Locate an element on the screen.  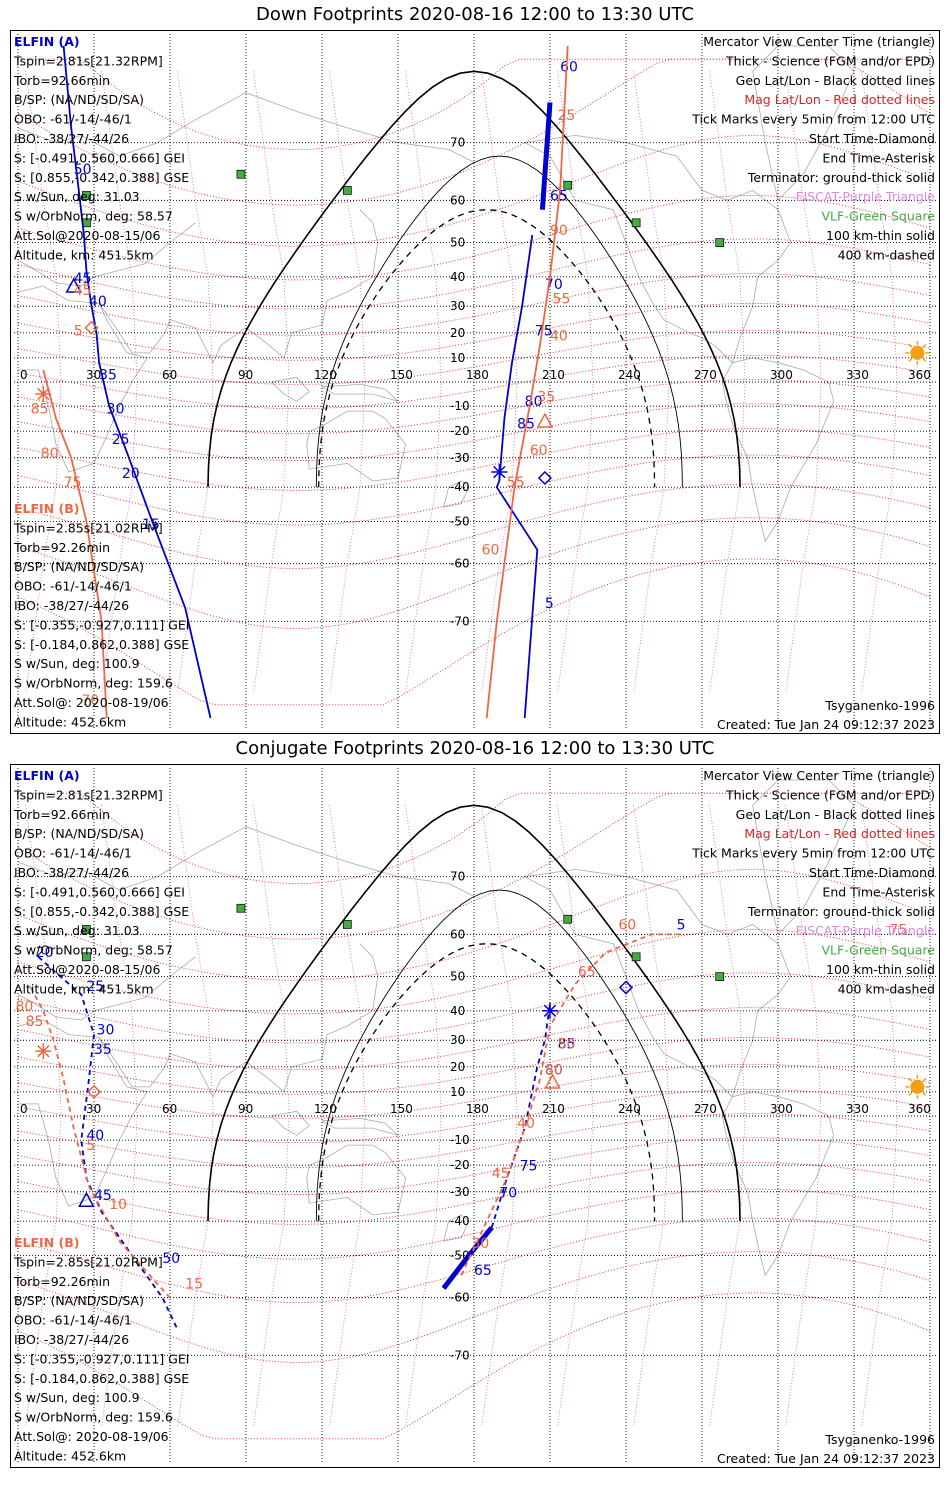
x-tick-label: 210 is located at coordinates (553, 1109).